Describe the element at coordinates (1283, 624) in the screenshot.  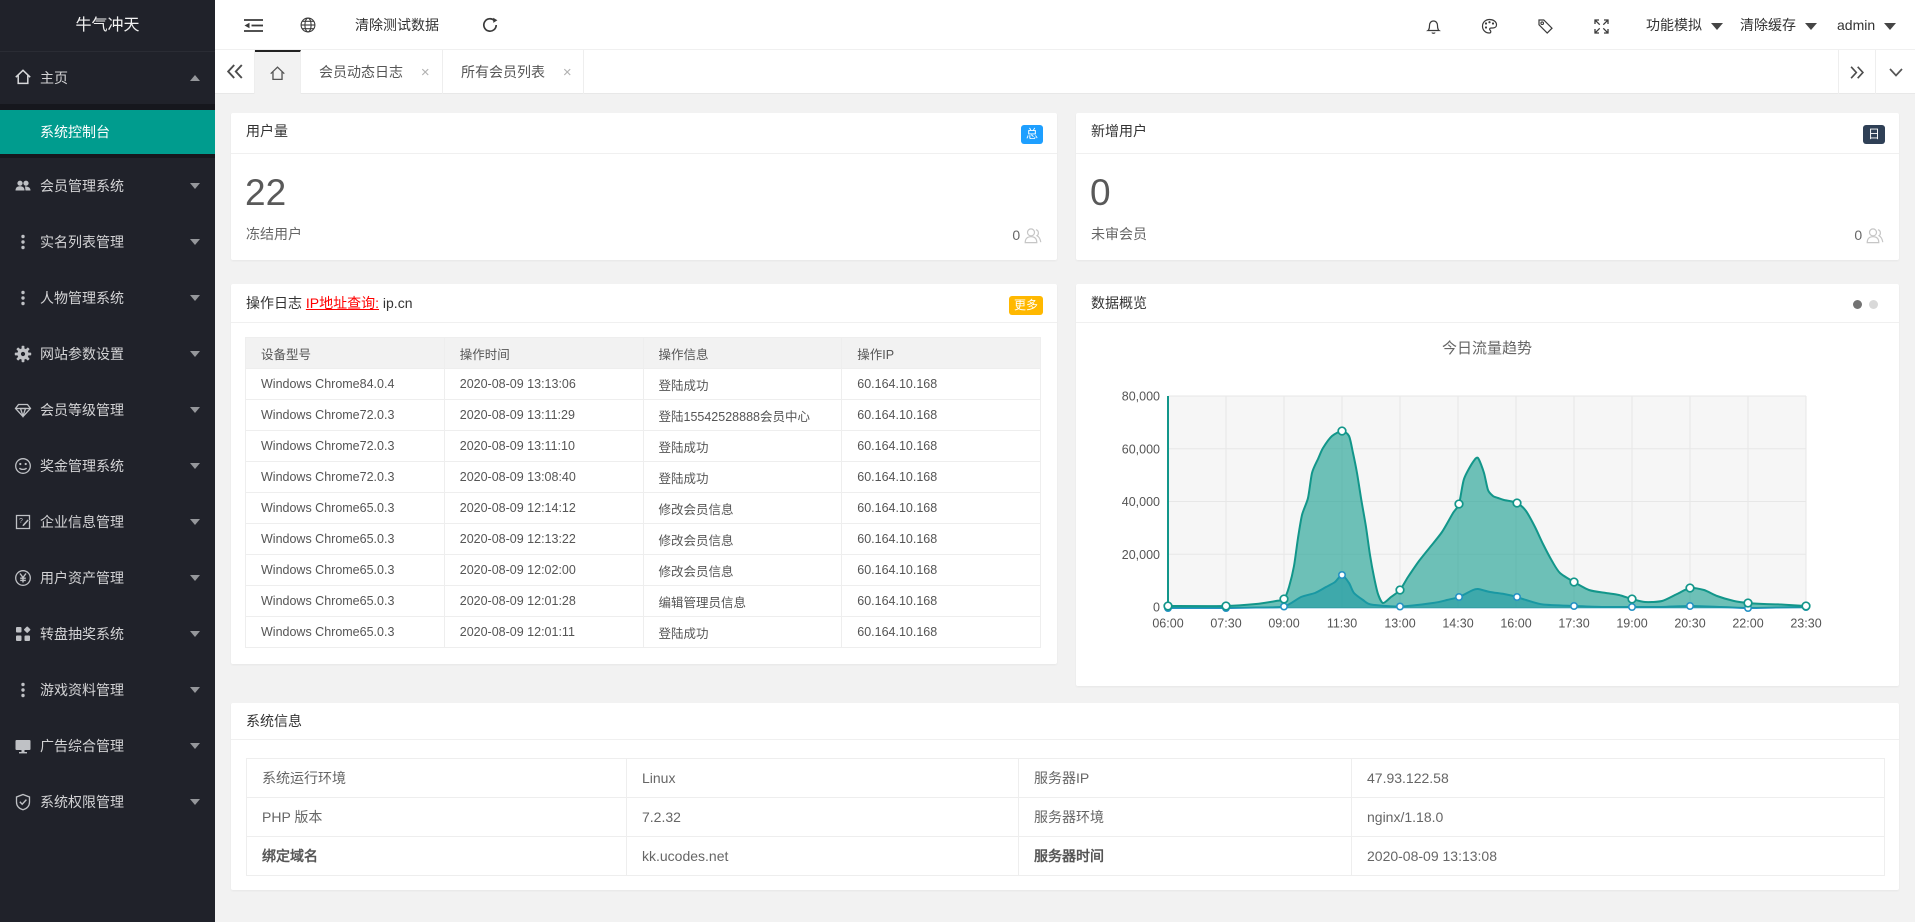
I see `svg-text: 09:00` at that location.